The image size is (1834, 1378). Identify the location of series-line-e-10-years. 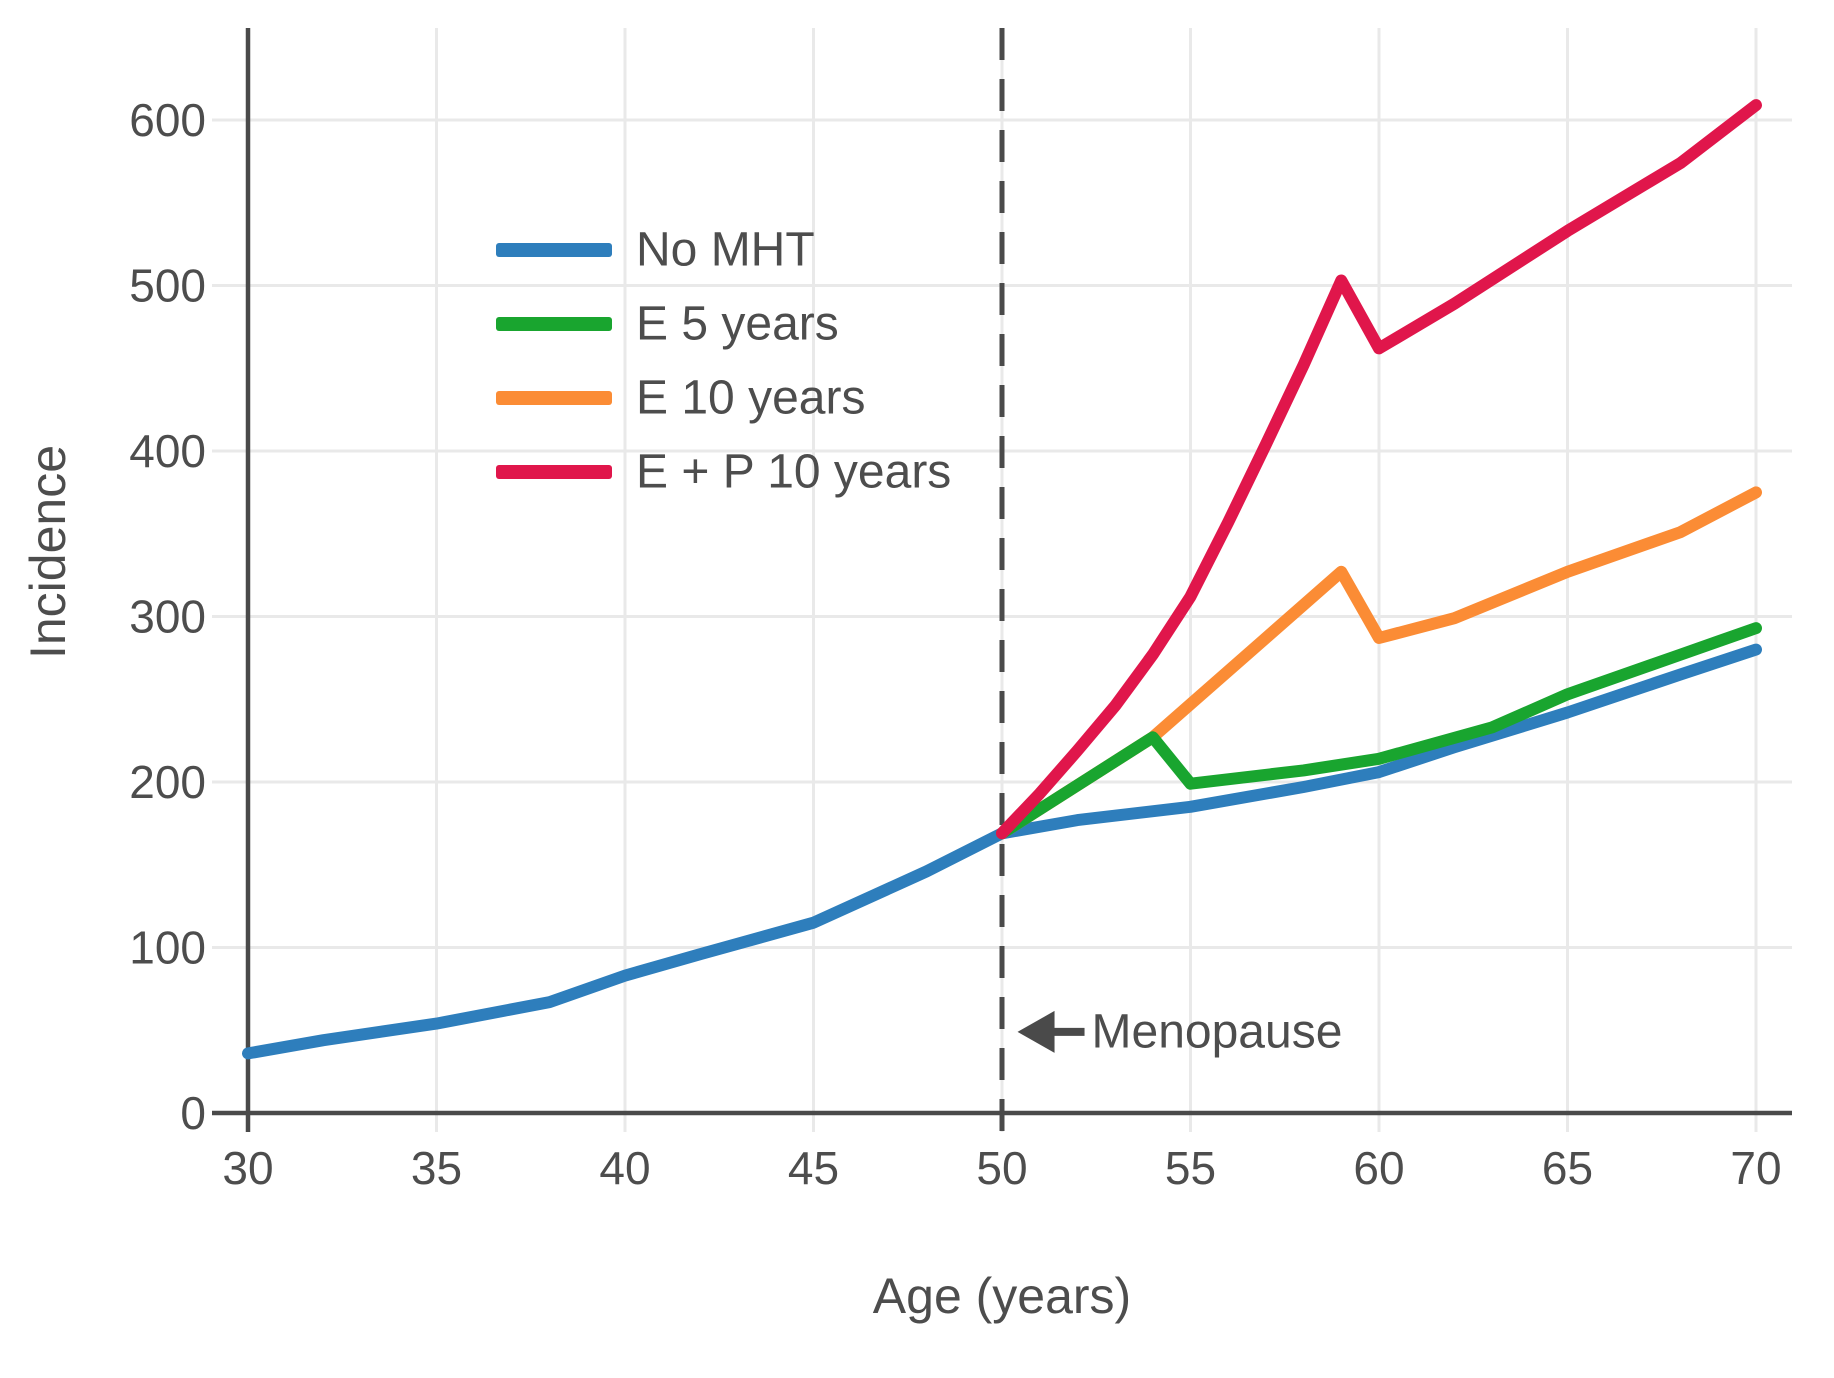
(1379, 663).